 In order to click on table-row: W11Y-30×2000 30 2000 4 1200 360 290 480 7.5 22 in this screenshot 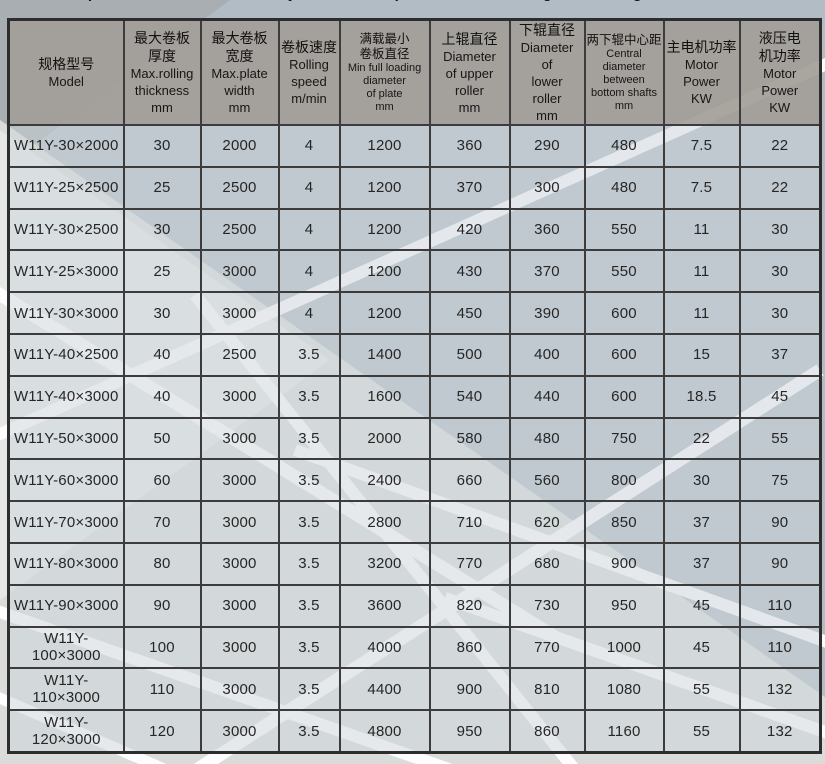, I will do `click(414, 146)`.